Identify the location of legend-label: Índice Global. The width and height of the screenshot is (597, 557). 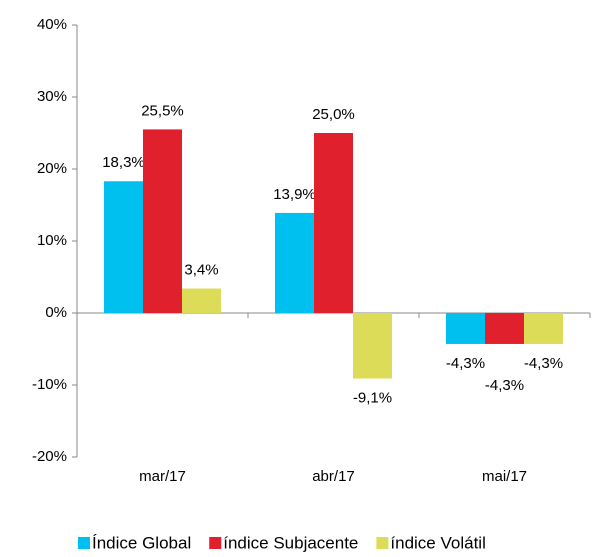
(141, 542).